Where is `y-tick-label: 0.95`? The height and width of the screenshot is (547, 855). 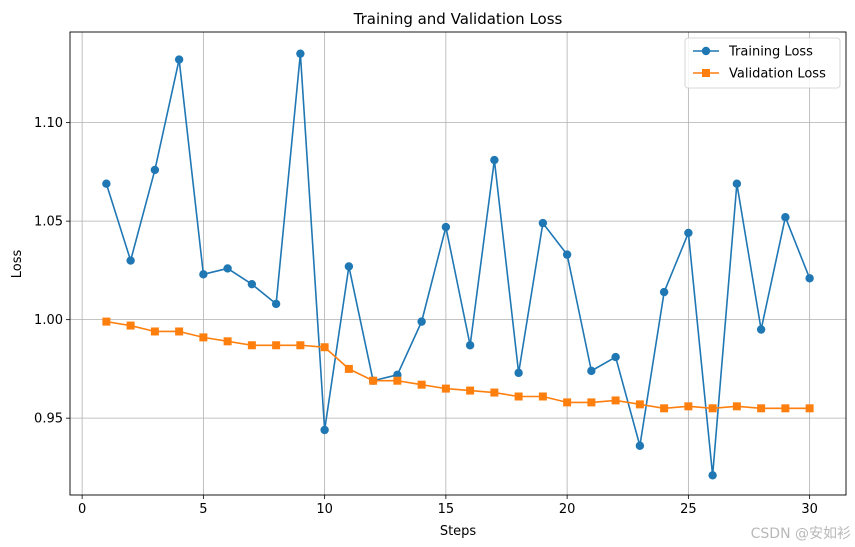 y-tick-label: 0.95 is located at coordinates (48, 419).